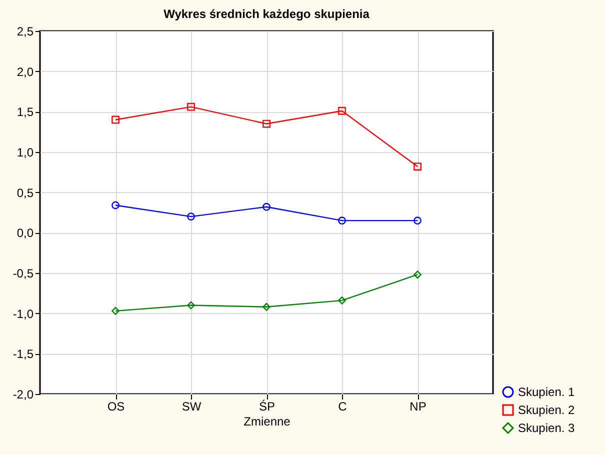 Image resolution: width=605 pixels, height=455 pixels. Describe the element at coordinates (25, 31) in the screenshot. I see `y-tick-label: 2,5` at that location.